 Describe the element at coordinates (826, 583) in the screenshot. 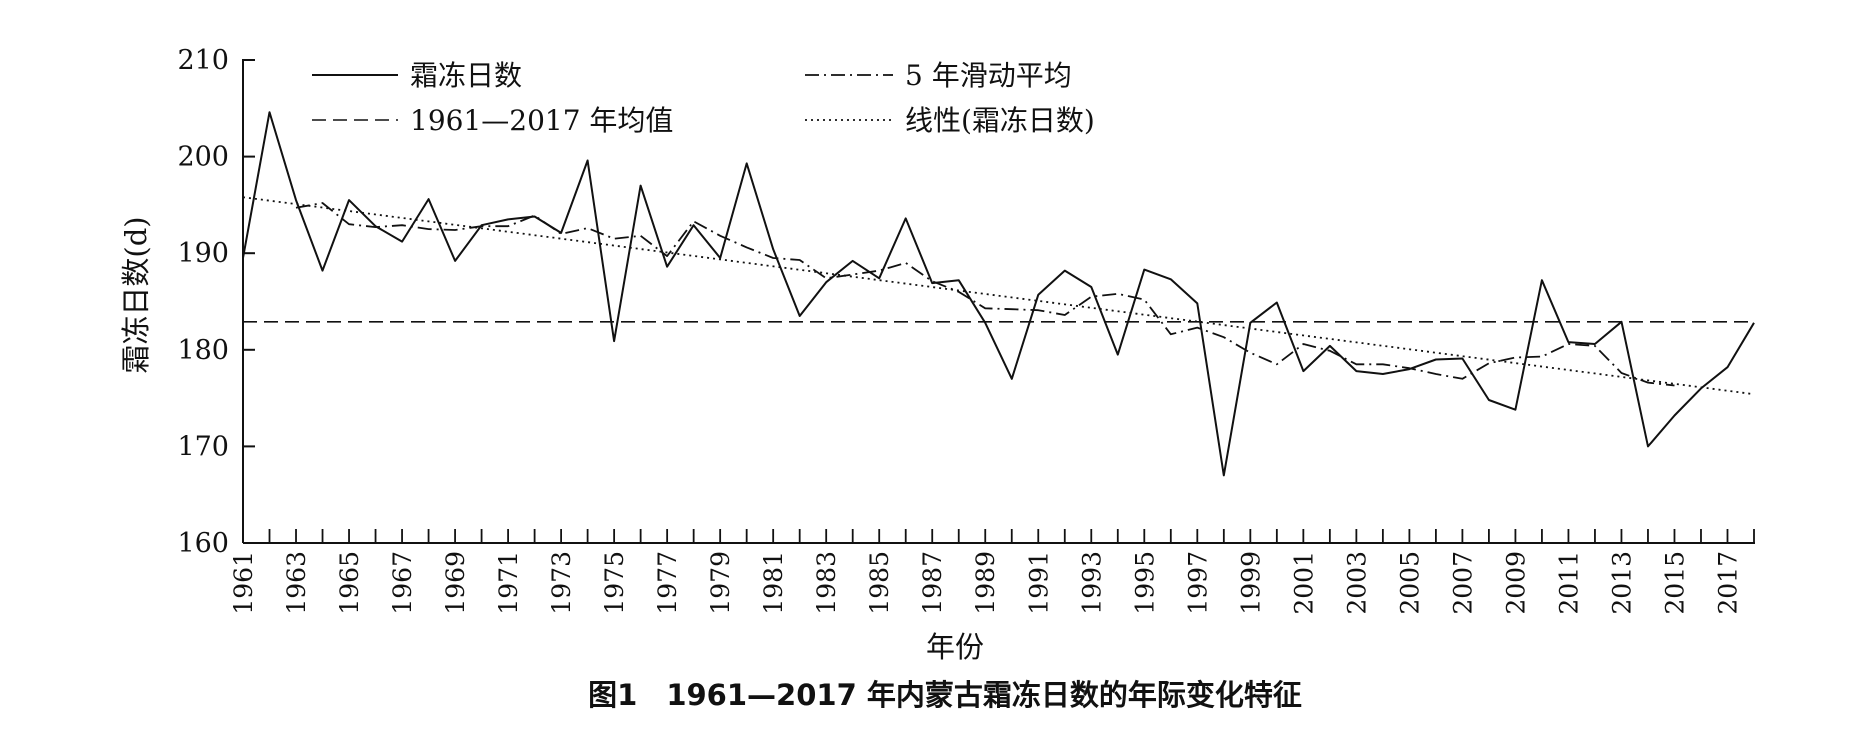

I see `x-tick-label: 1983` at that location.